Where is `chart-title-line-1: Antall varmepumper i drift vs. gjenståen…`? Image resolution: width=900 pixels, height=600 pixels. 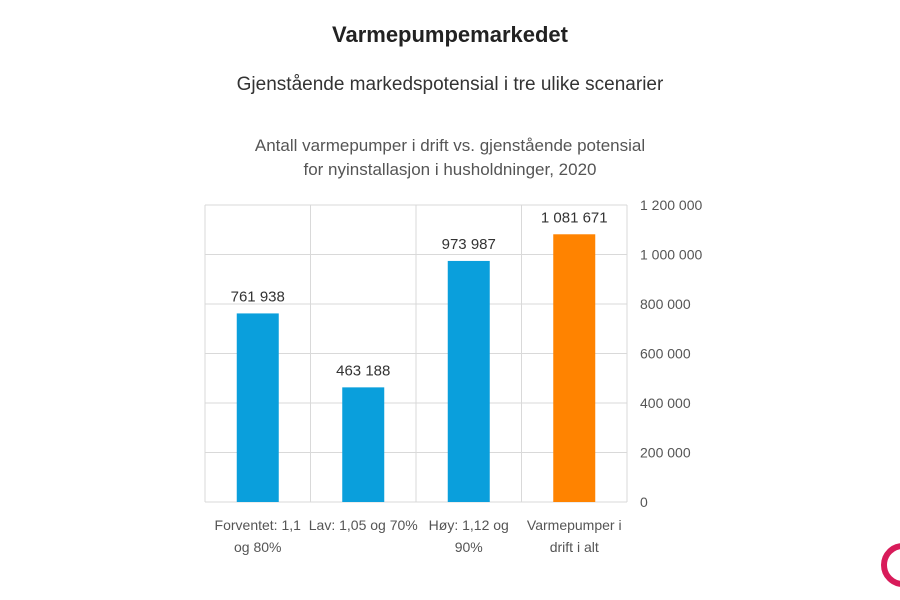
chart-title-line-1: Antall varmepumper i drift vs. gjenståen… is located at coordinates (450, 145).